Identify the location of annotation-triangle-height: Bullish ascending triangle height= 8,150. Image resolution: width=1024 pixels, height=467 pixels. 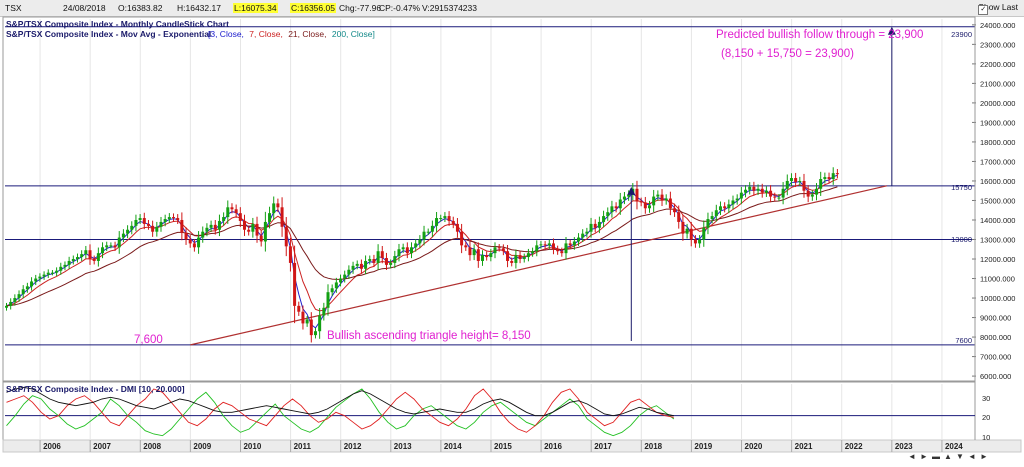
(429, 336).